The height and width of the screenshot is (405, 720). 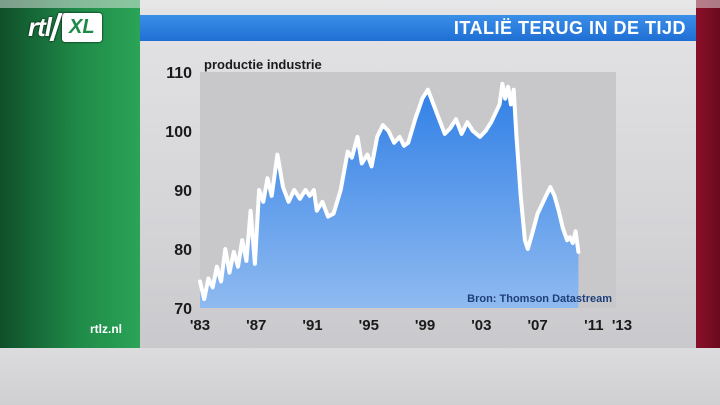 What do you see at coordinates (263, 64) in the screenshot?
I see `chart-title: productie industrie` at bounding box center [263, 64].